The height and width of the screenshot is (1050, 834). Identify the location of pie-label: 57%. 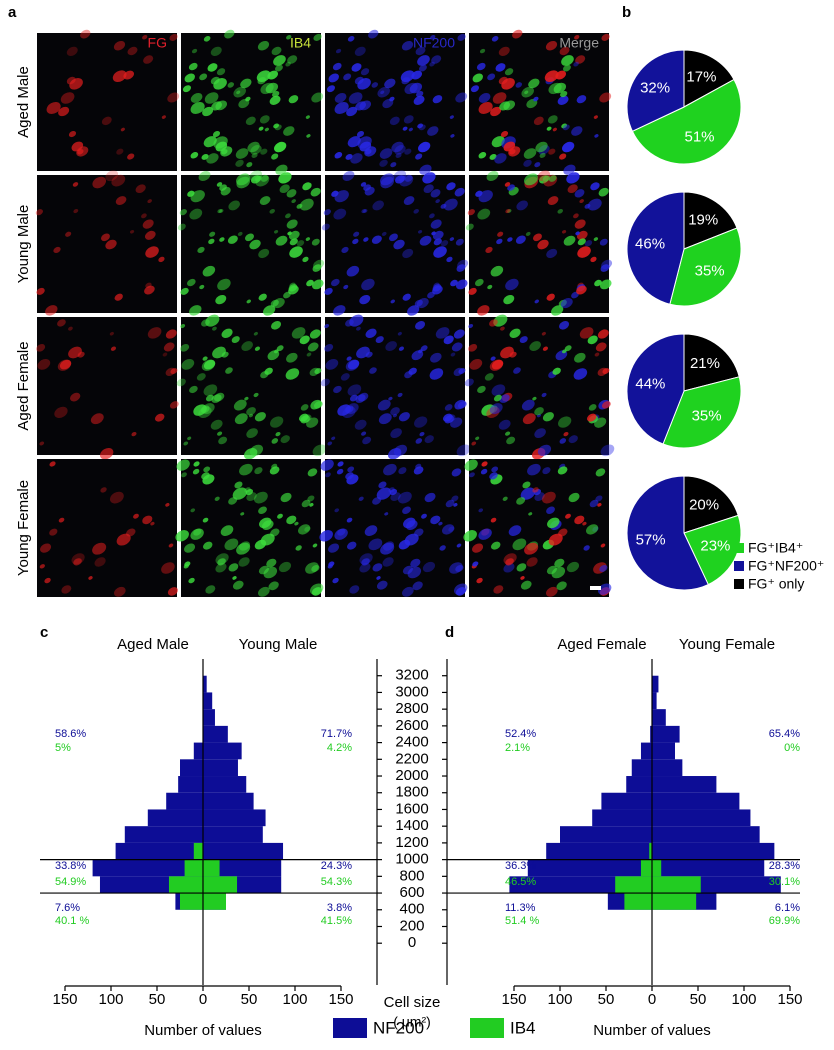
(651, 539).